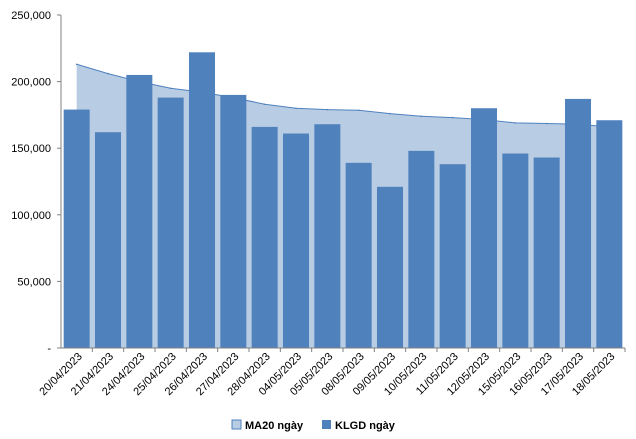 The image size is (636, 439). I want to click on legend-swatch-klgd, so click(326, 424).